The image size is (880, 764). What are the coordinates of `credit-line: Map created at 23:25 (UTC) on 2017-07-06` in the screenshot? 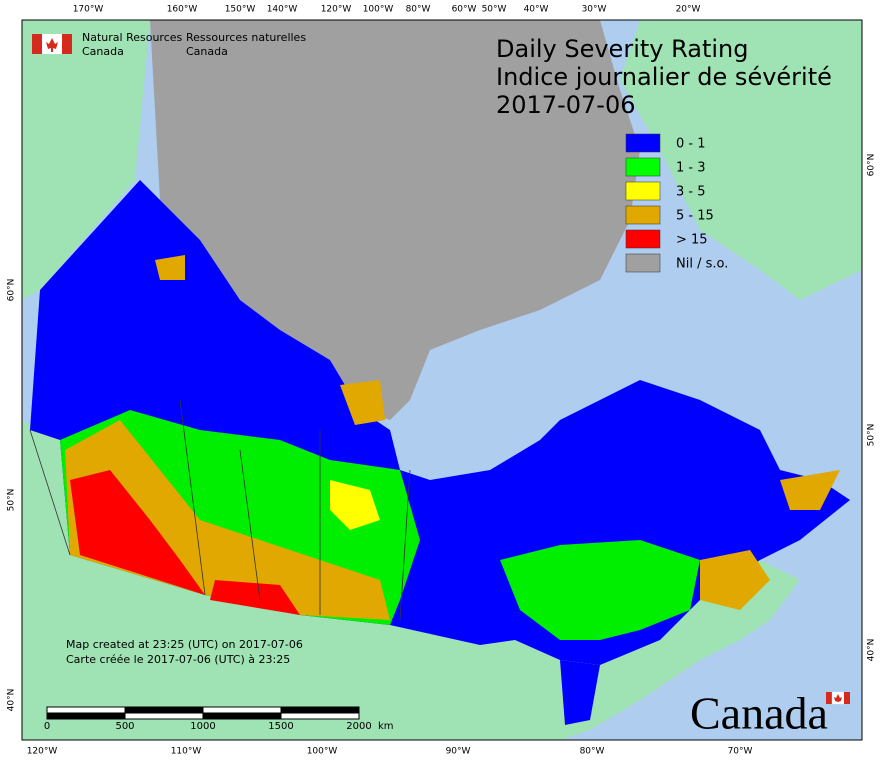 It's located at (184, 644).